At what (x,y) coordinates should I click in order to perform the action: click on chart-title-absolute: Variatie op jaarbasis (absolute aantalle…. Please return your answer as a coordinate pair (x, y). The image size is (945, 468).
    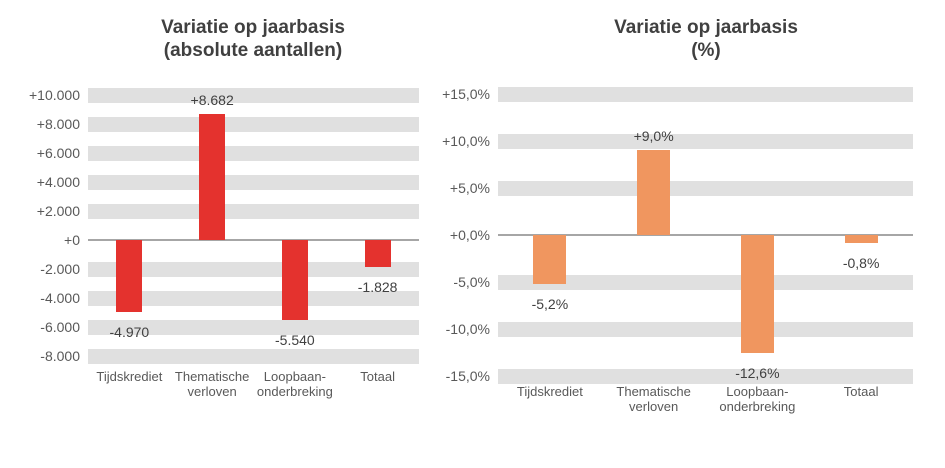
    Looking at the image, I should click on (253, 39).